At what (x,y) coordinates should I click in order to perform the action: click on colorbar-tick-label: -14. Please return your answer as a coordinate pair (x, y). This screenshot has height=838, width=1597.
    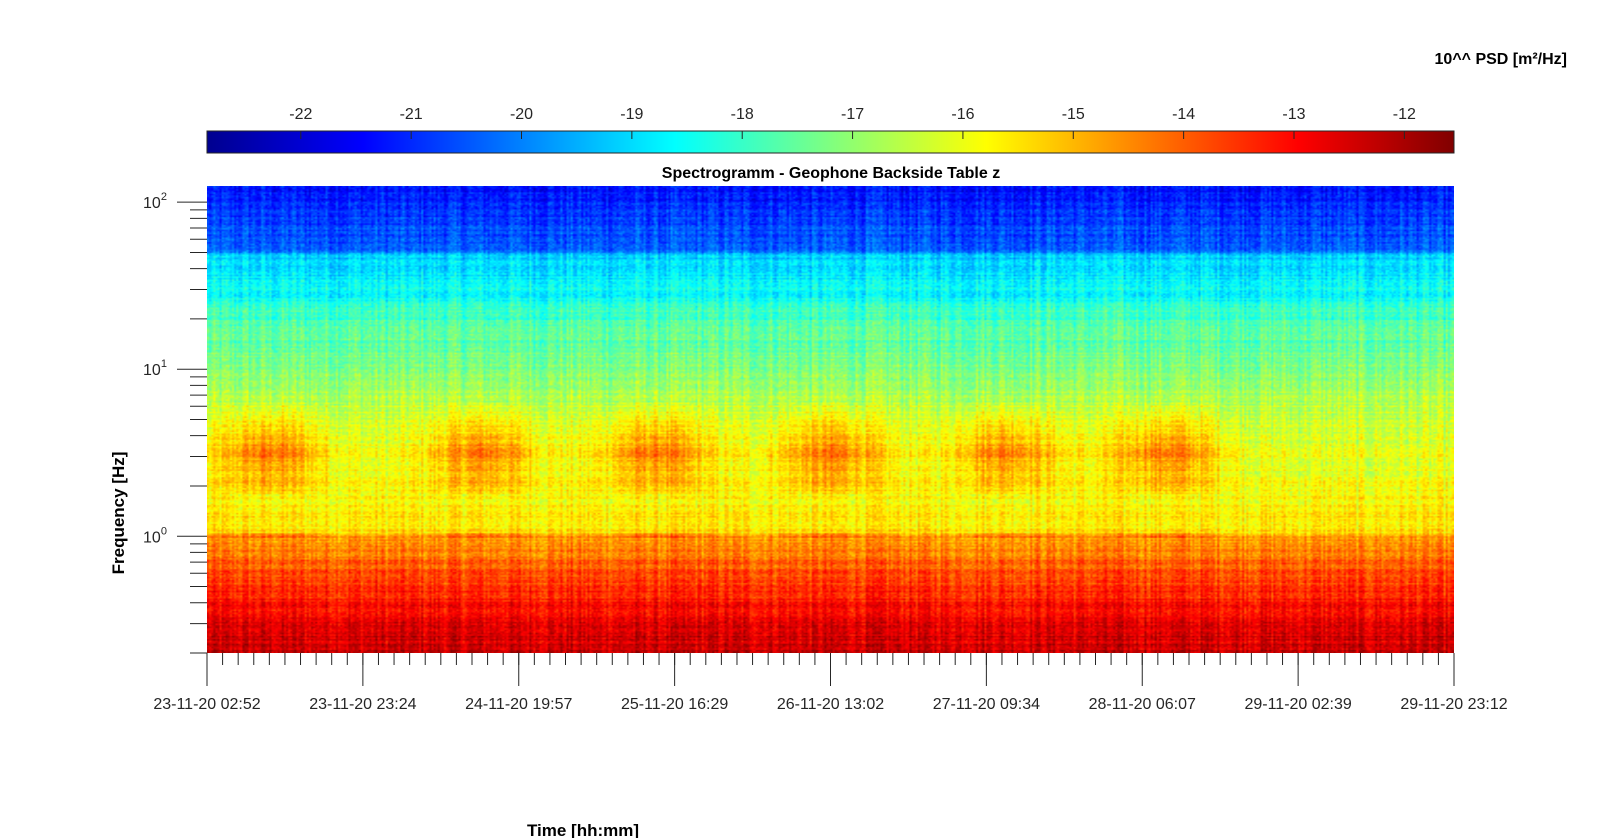
    Looking at the image, I should click on (1183, 114).